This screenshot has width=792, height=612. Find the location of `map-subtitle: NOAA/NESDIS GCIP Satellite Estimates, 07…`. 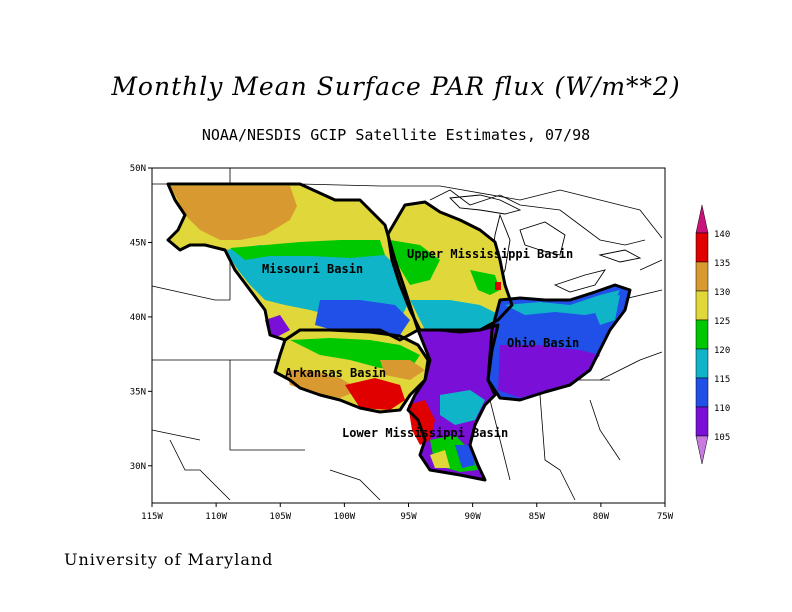

map-subtitle: NOAA/NESDIS GCIP Satellite Estimates, 07… is located at coordinates (396, 135).